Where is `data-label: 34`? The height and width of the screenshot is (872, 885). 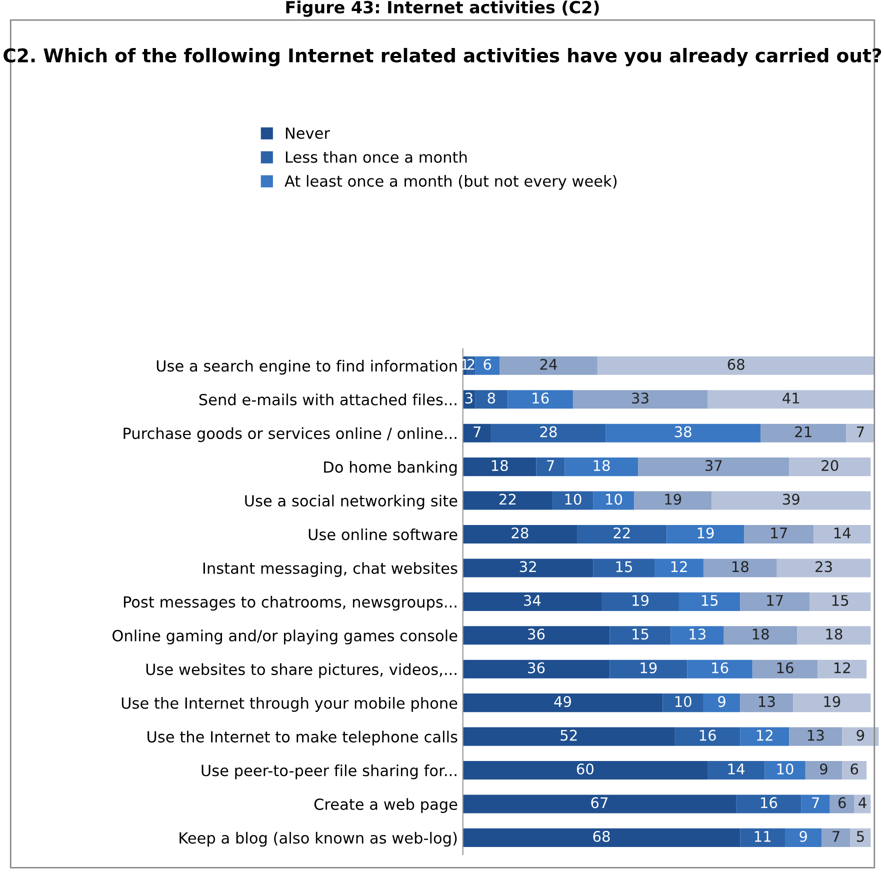 data-label: 34 is located at coordinates (532, 600).